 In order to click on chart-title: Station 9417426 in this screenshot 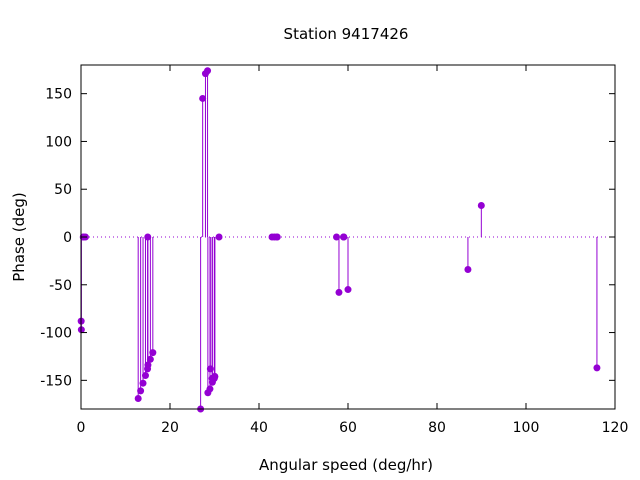, I will do `click(346, 34)`.